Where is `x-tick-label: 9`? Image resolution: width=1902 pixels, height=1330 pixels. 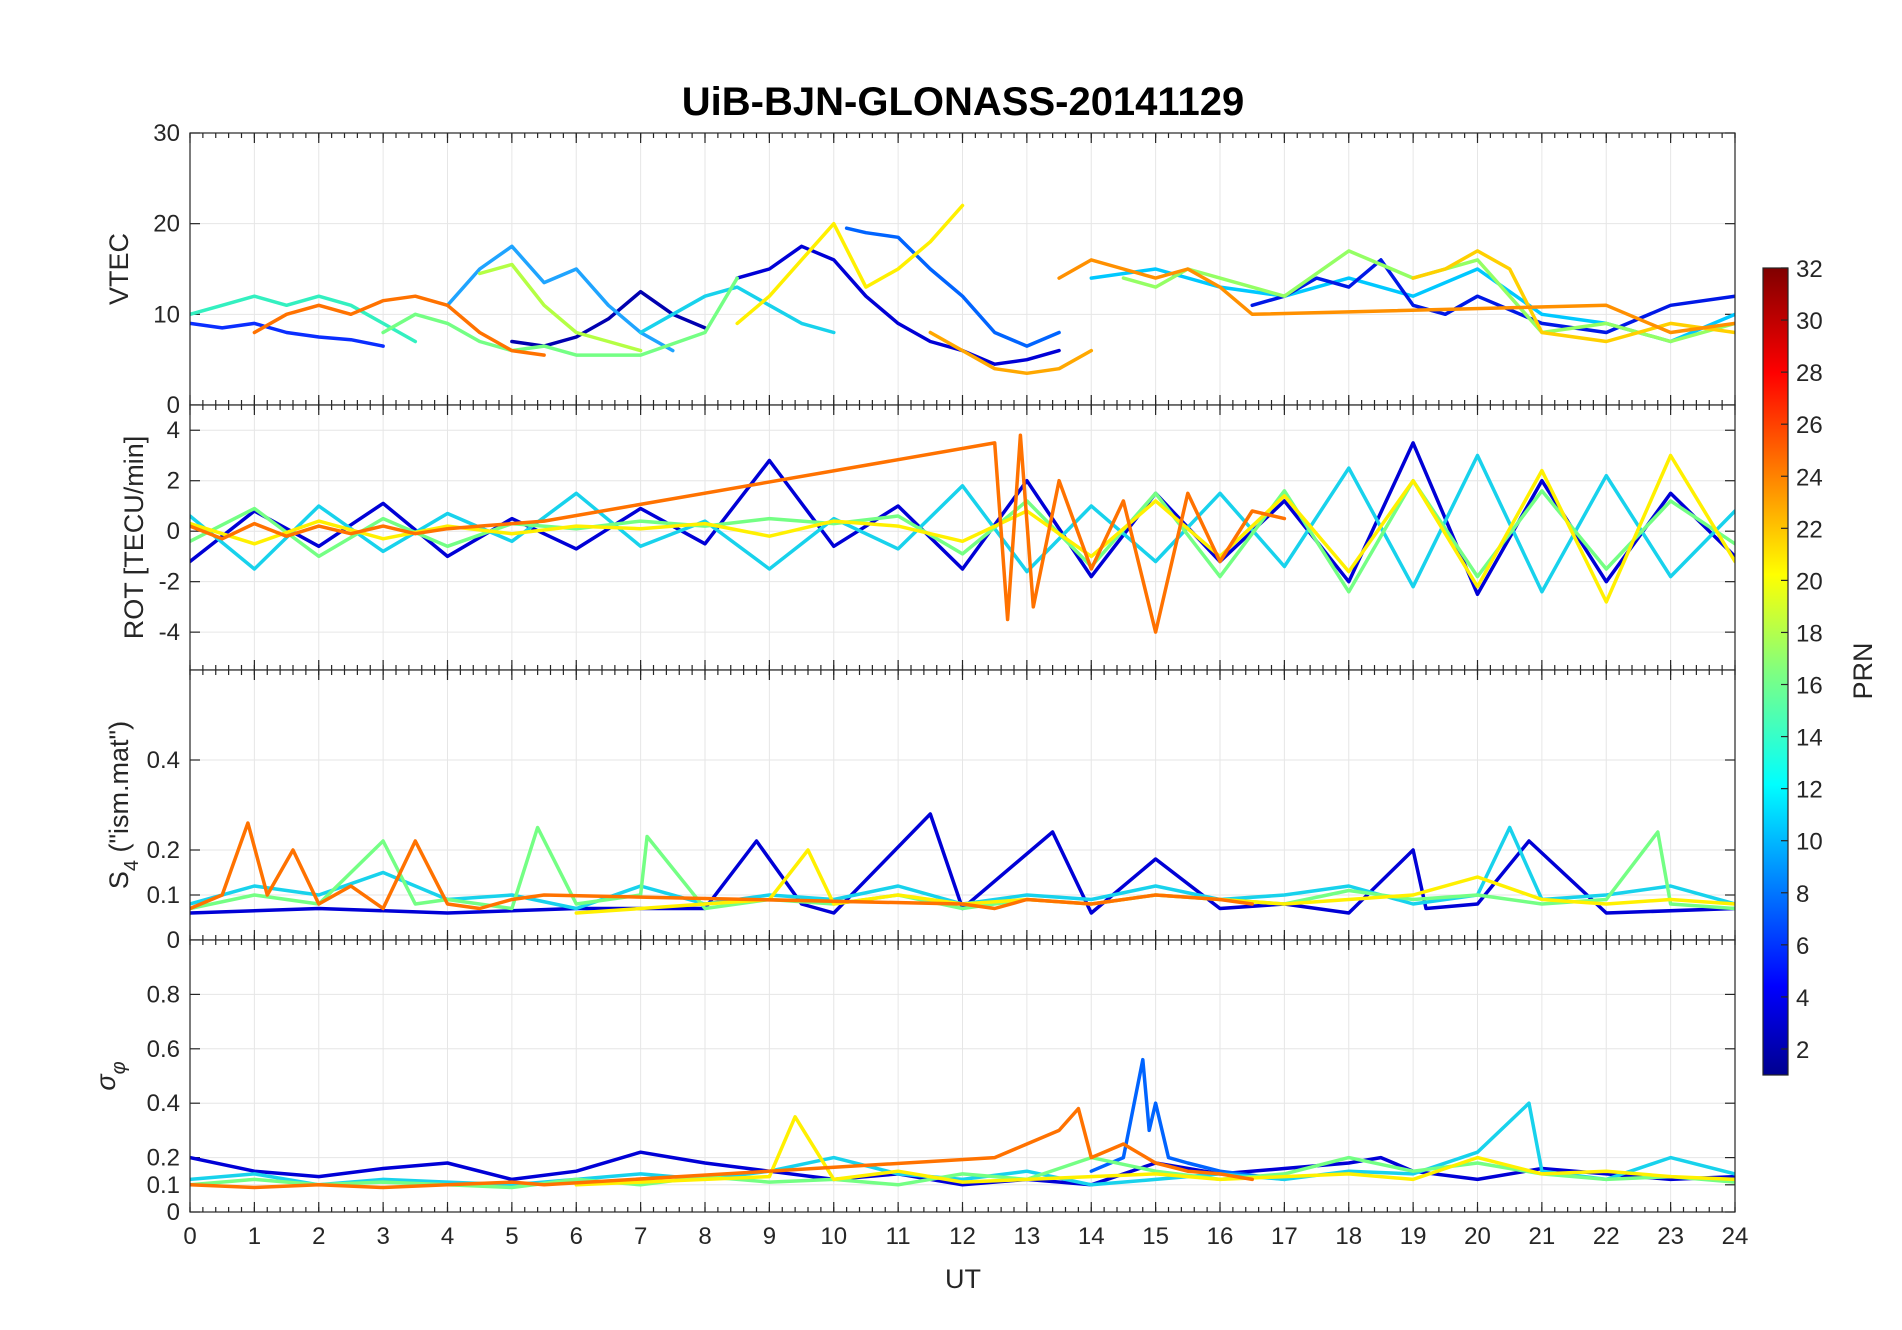 x-tick-label: 9 is located at coordinates (769, 1236).